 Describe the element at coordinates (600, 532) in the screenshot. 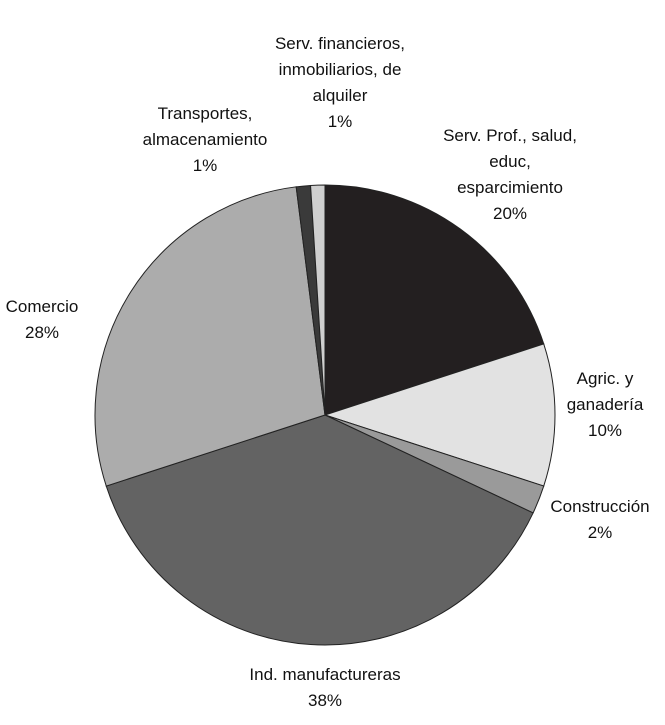

I see `value-label: 2%` at that location.